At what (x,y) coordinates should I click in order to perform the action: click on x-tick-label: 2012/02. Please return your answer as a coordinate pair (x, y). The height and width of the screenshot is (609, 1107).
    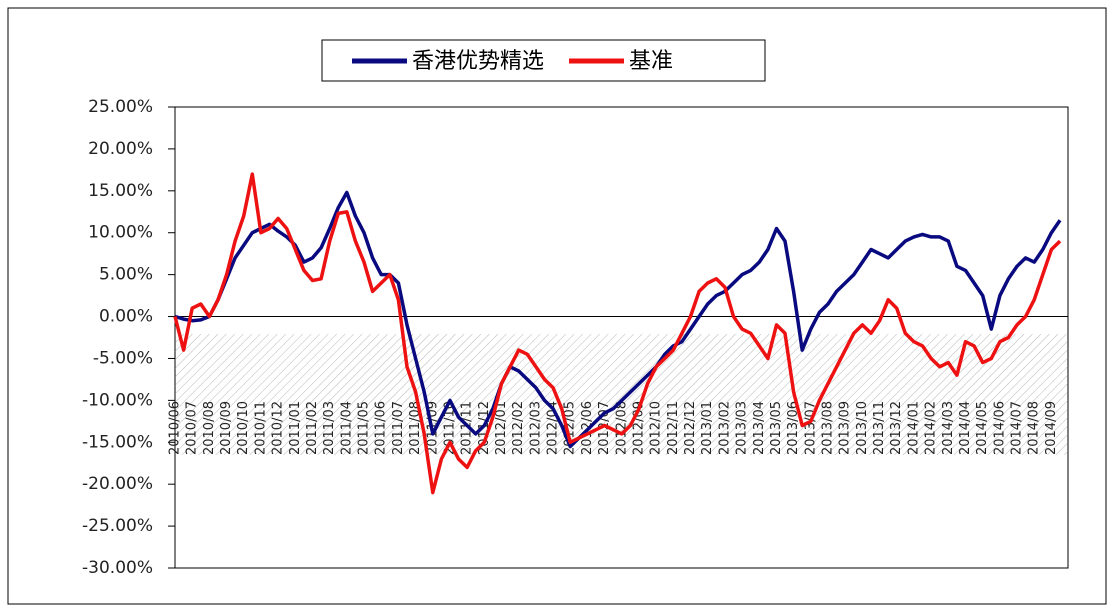
    Looking at the image, I should click on (518, 428).